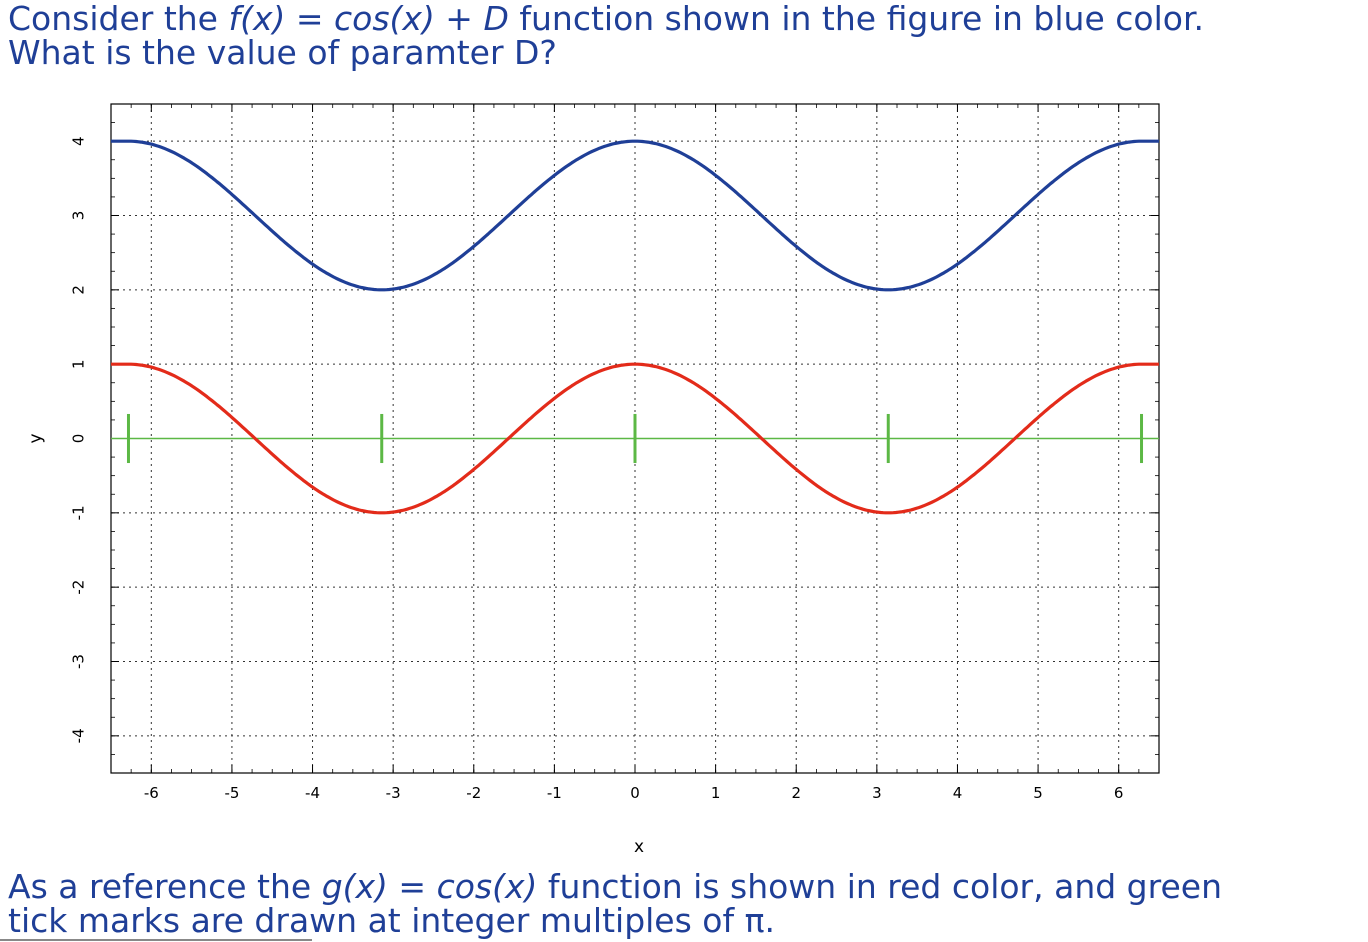  I want to click on x-tick-label: -1, so click(554, 793).